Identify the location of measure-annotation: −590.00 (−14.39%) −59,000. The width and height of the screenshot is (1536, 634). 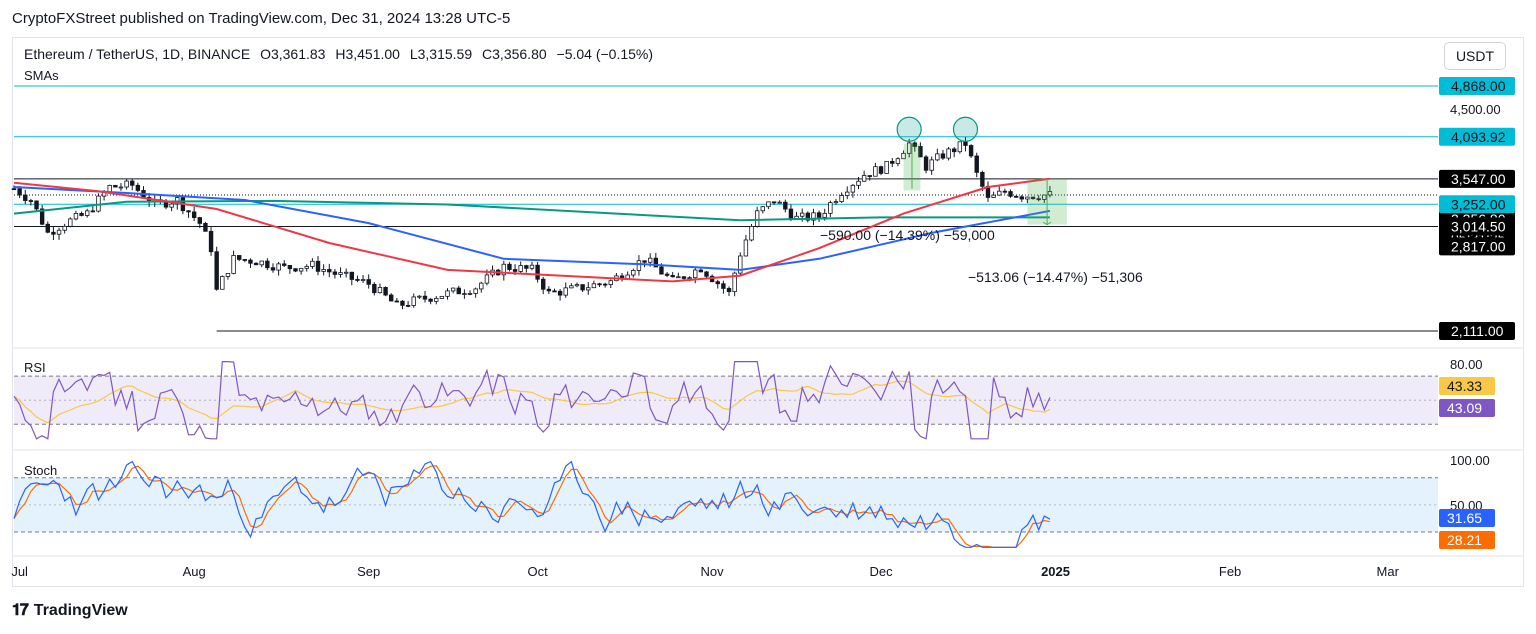
(907, 235).